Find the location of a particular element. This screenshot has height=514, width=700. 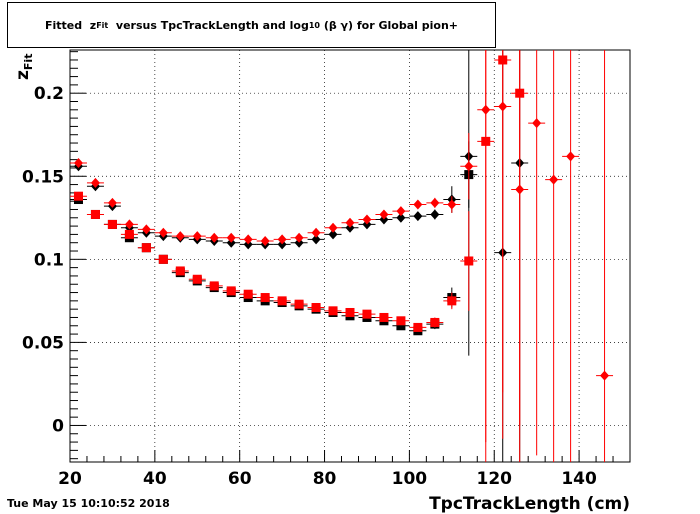

x-tick-label: 100 is located at coordinates (410, 479).